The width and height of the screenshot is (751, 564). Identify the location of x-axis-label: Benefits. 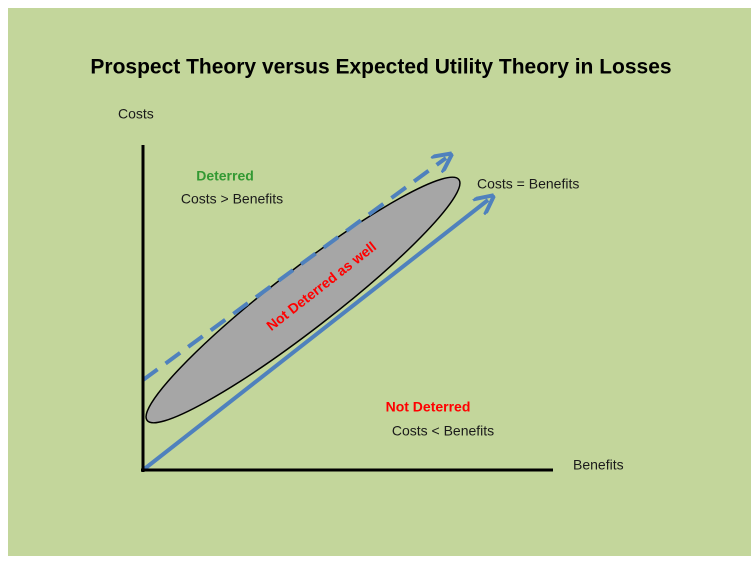
(598, 465).